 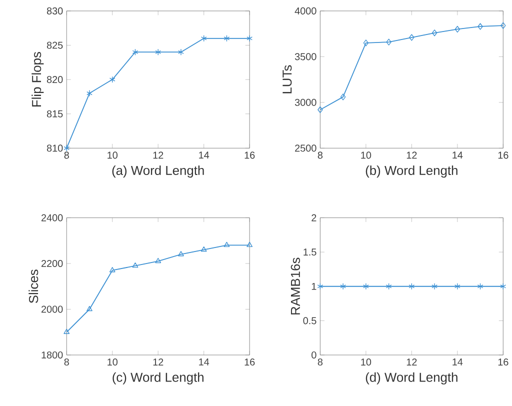 What do you see at coordinates (52, 309) in the screenshot?
I see `y-tick-label: 2000` at bounding box center [52, 309].